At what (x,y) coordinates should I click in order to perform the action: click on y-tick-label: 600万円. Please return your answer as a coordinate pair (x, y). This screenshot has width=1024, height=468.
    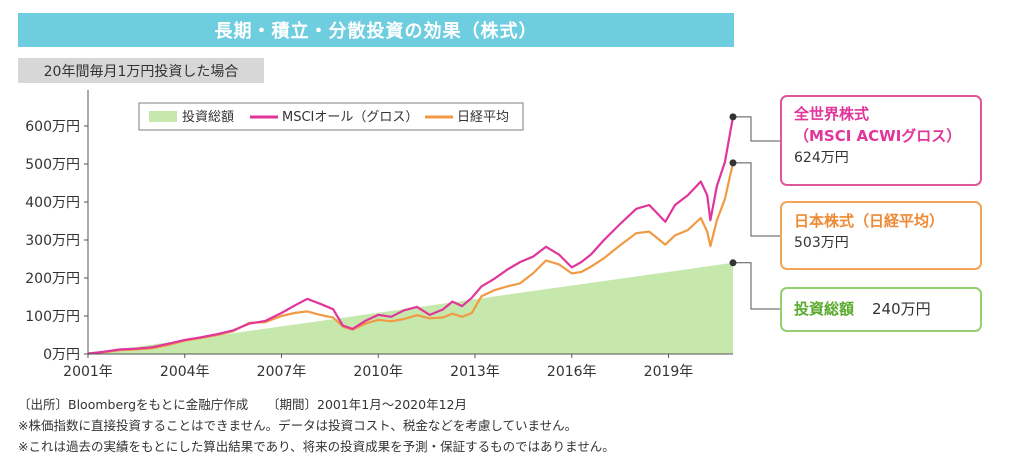
    Looking at the image, I should click on (52, 127).